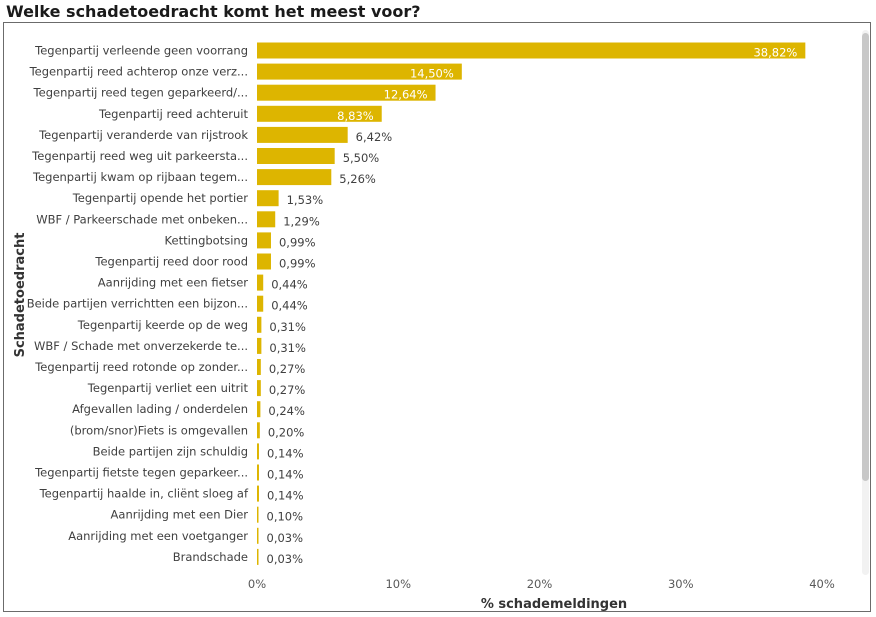 The width and height of the screenshot is (876, 617). I want to click on x-axis-title: % schademeldingen, so click(554, 604).